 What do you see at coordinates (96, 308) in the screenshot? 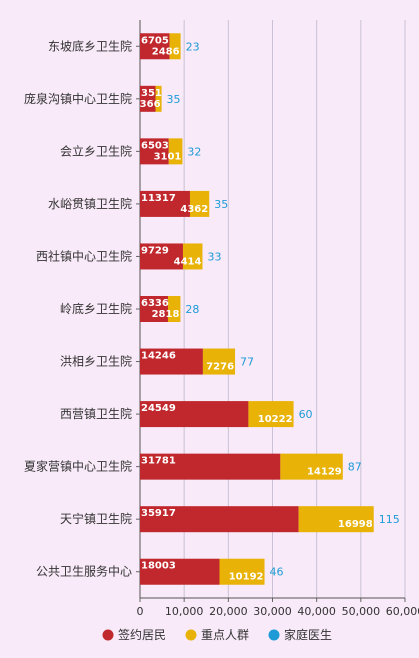
I see `category-label: 岭底乡卫生院` at bounding box center [96, 308].